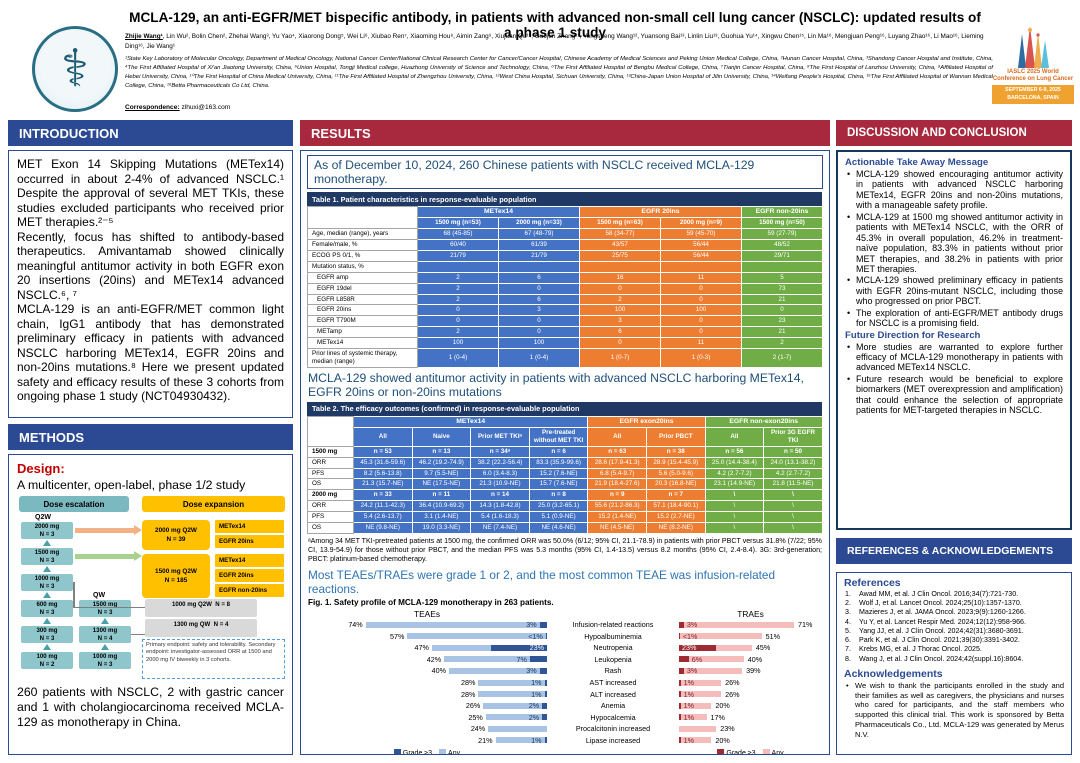 The image size is (1080, 763). I want to click on chart-row: 40% 3% Rash 3% 39%, so click(564, 671).